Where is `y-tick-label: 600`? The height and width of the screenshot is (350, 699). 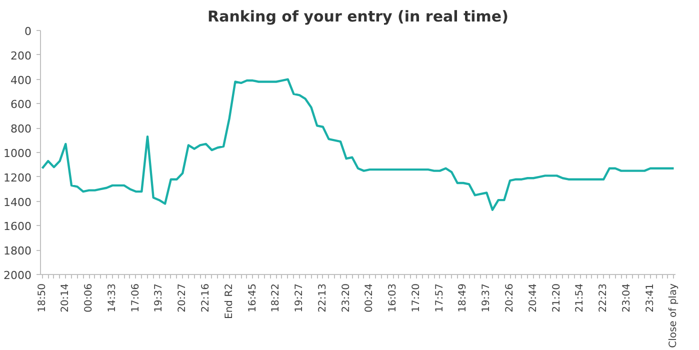 y-tick-label: 600 is located at coordinates (21, 105).